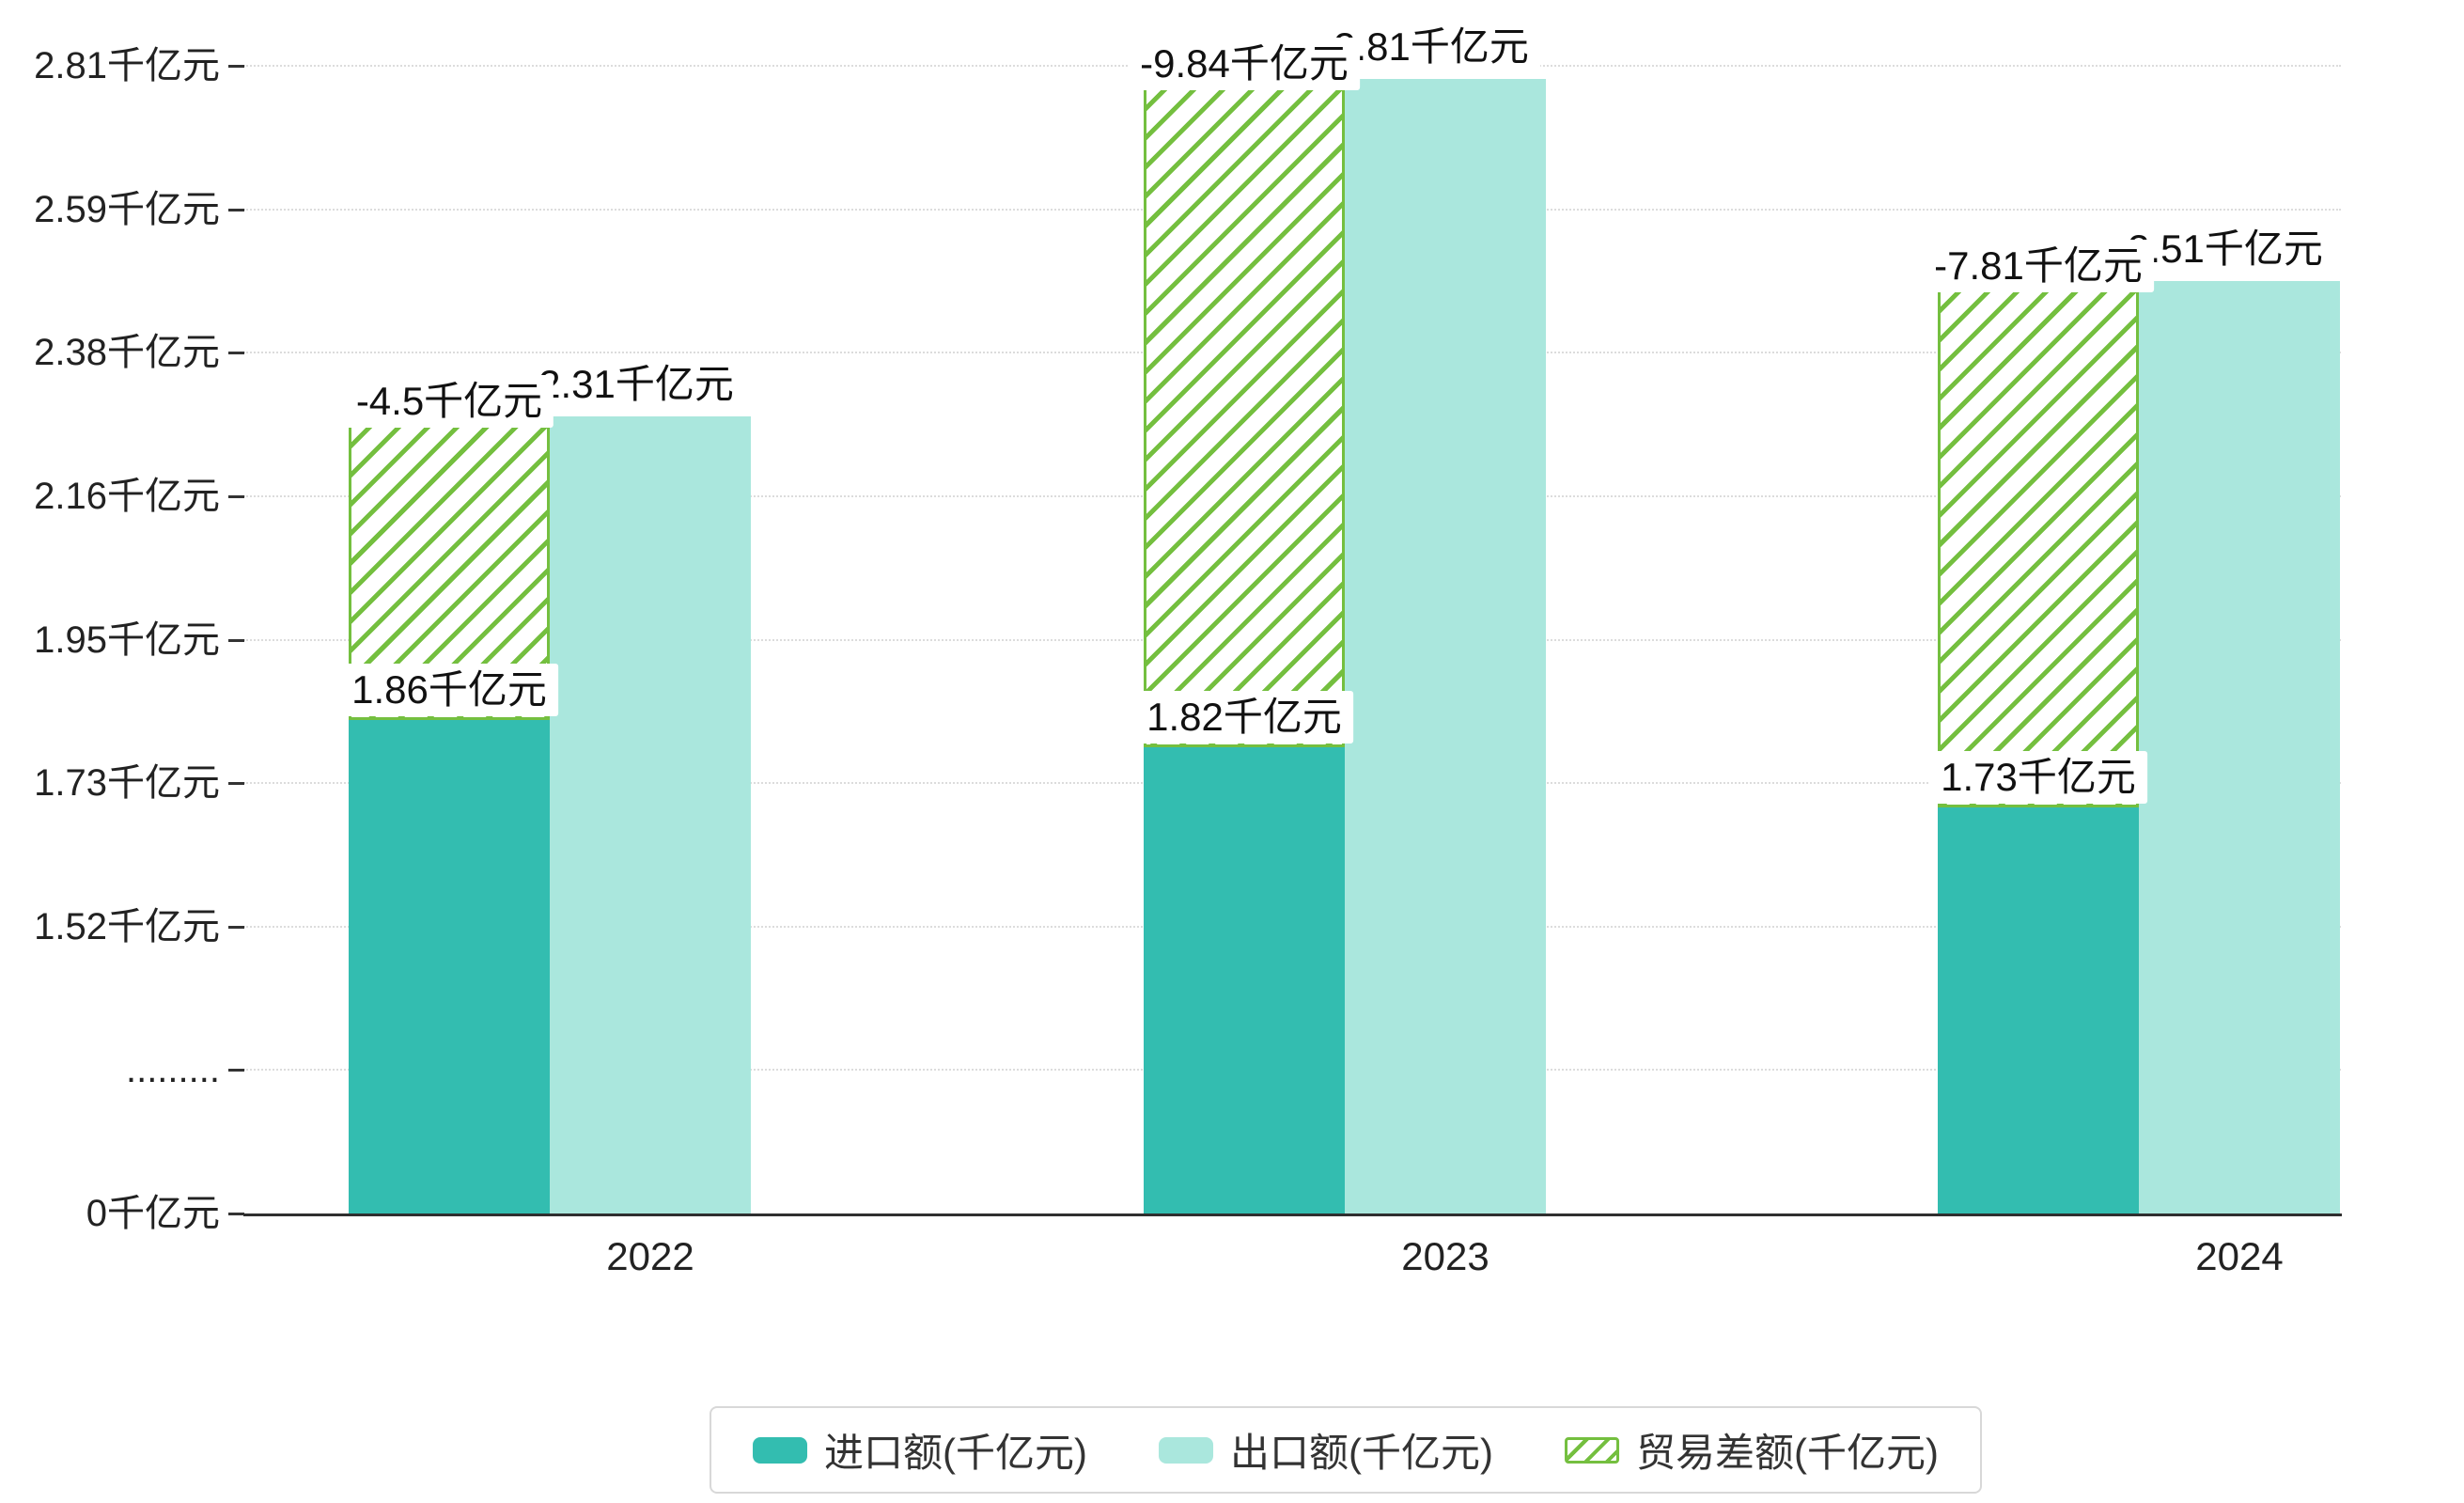 The width and height of the screenshot is (2464, 1503). I want to click on trade-diff-value-label-2022: -4.5千亿元, so click(449, 401).